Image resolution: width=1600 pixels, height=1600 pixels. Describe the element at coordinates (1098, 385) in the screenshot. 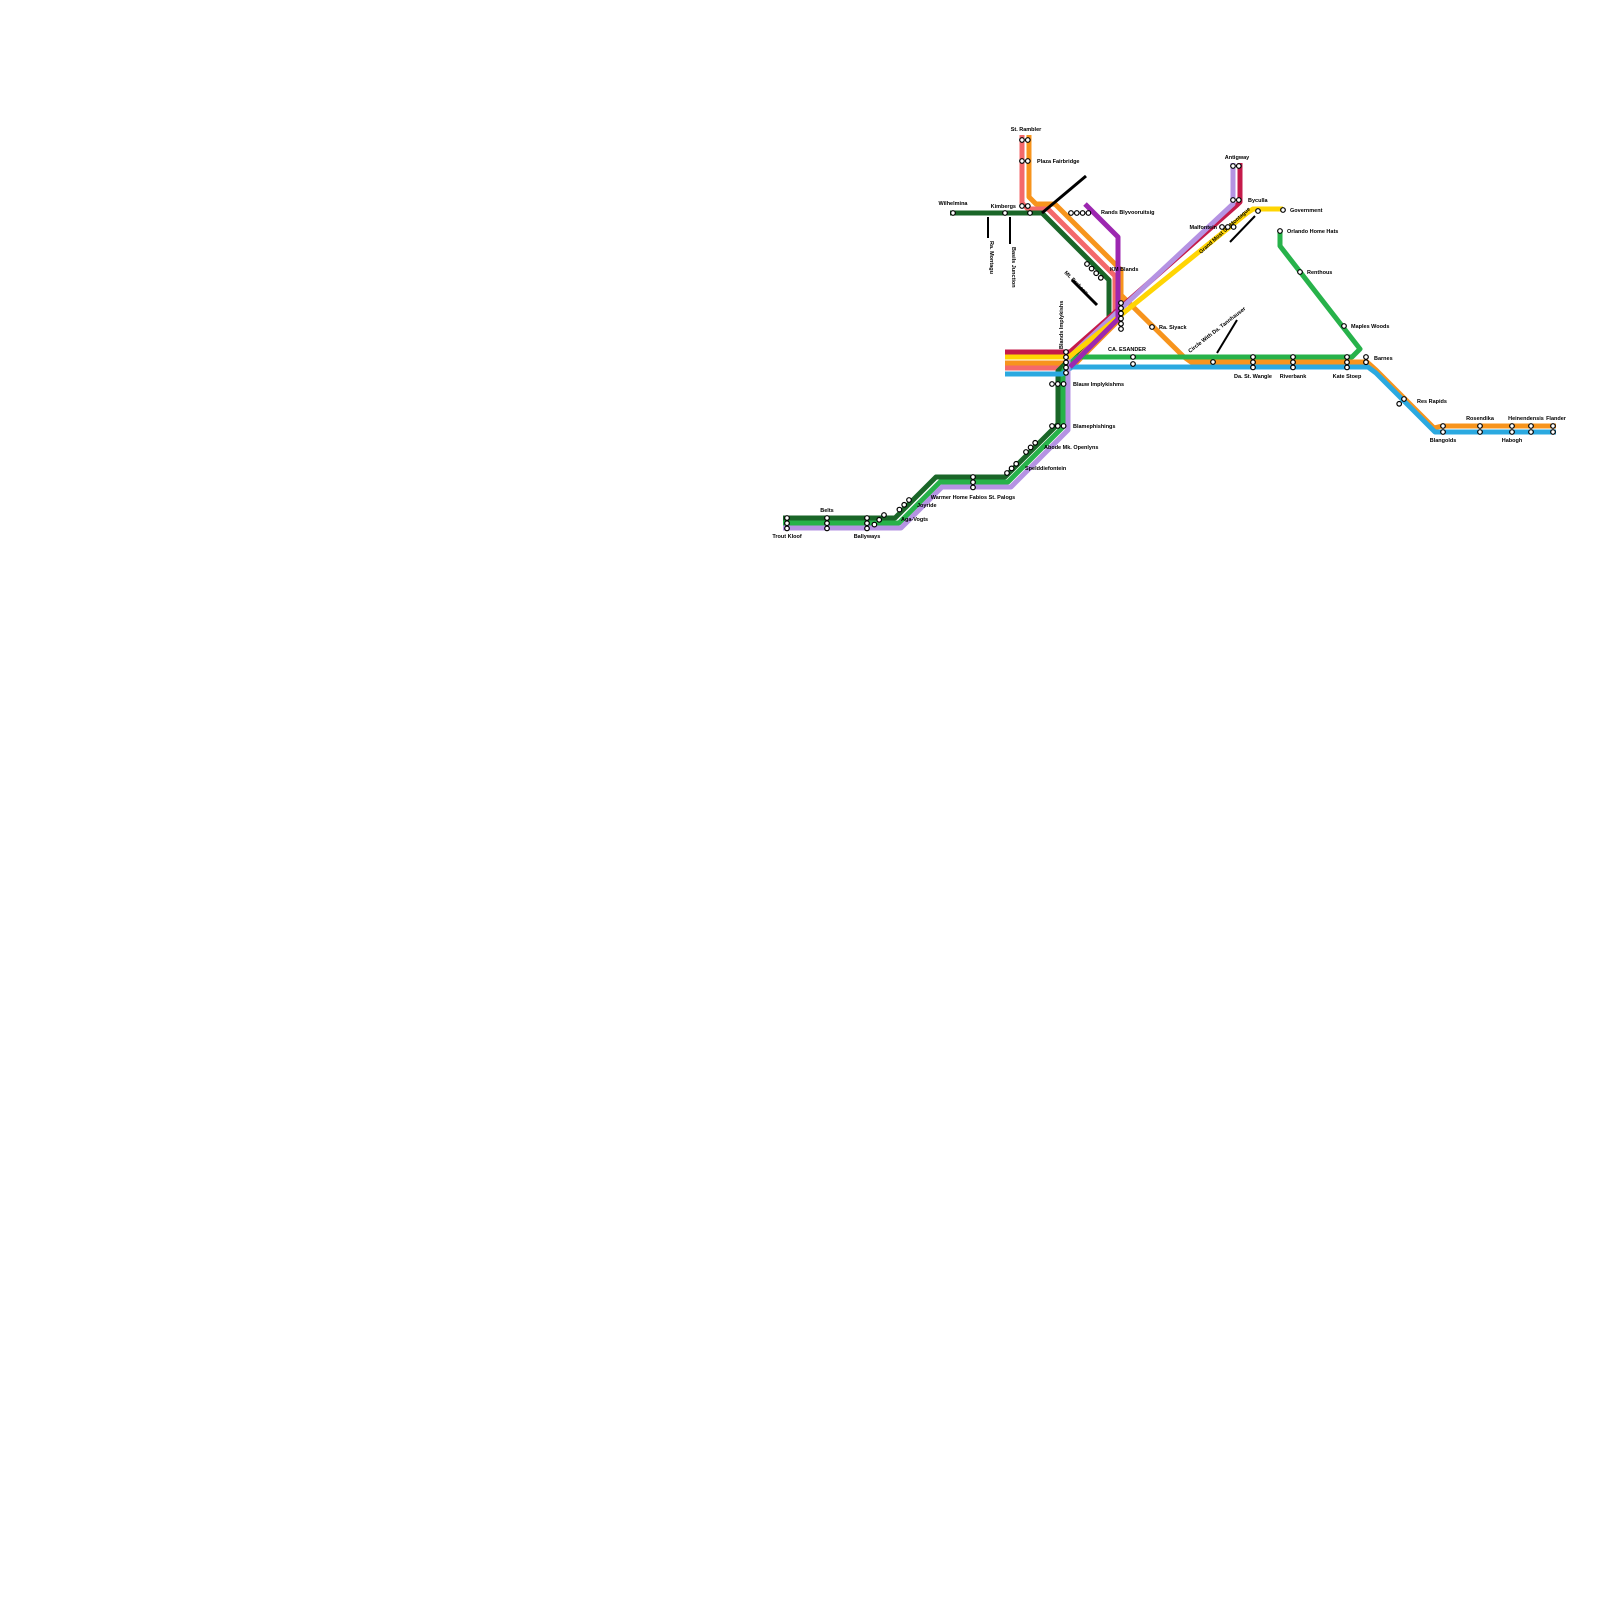

I see `station-label: Blauw Implykishms` at that location.